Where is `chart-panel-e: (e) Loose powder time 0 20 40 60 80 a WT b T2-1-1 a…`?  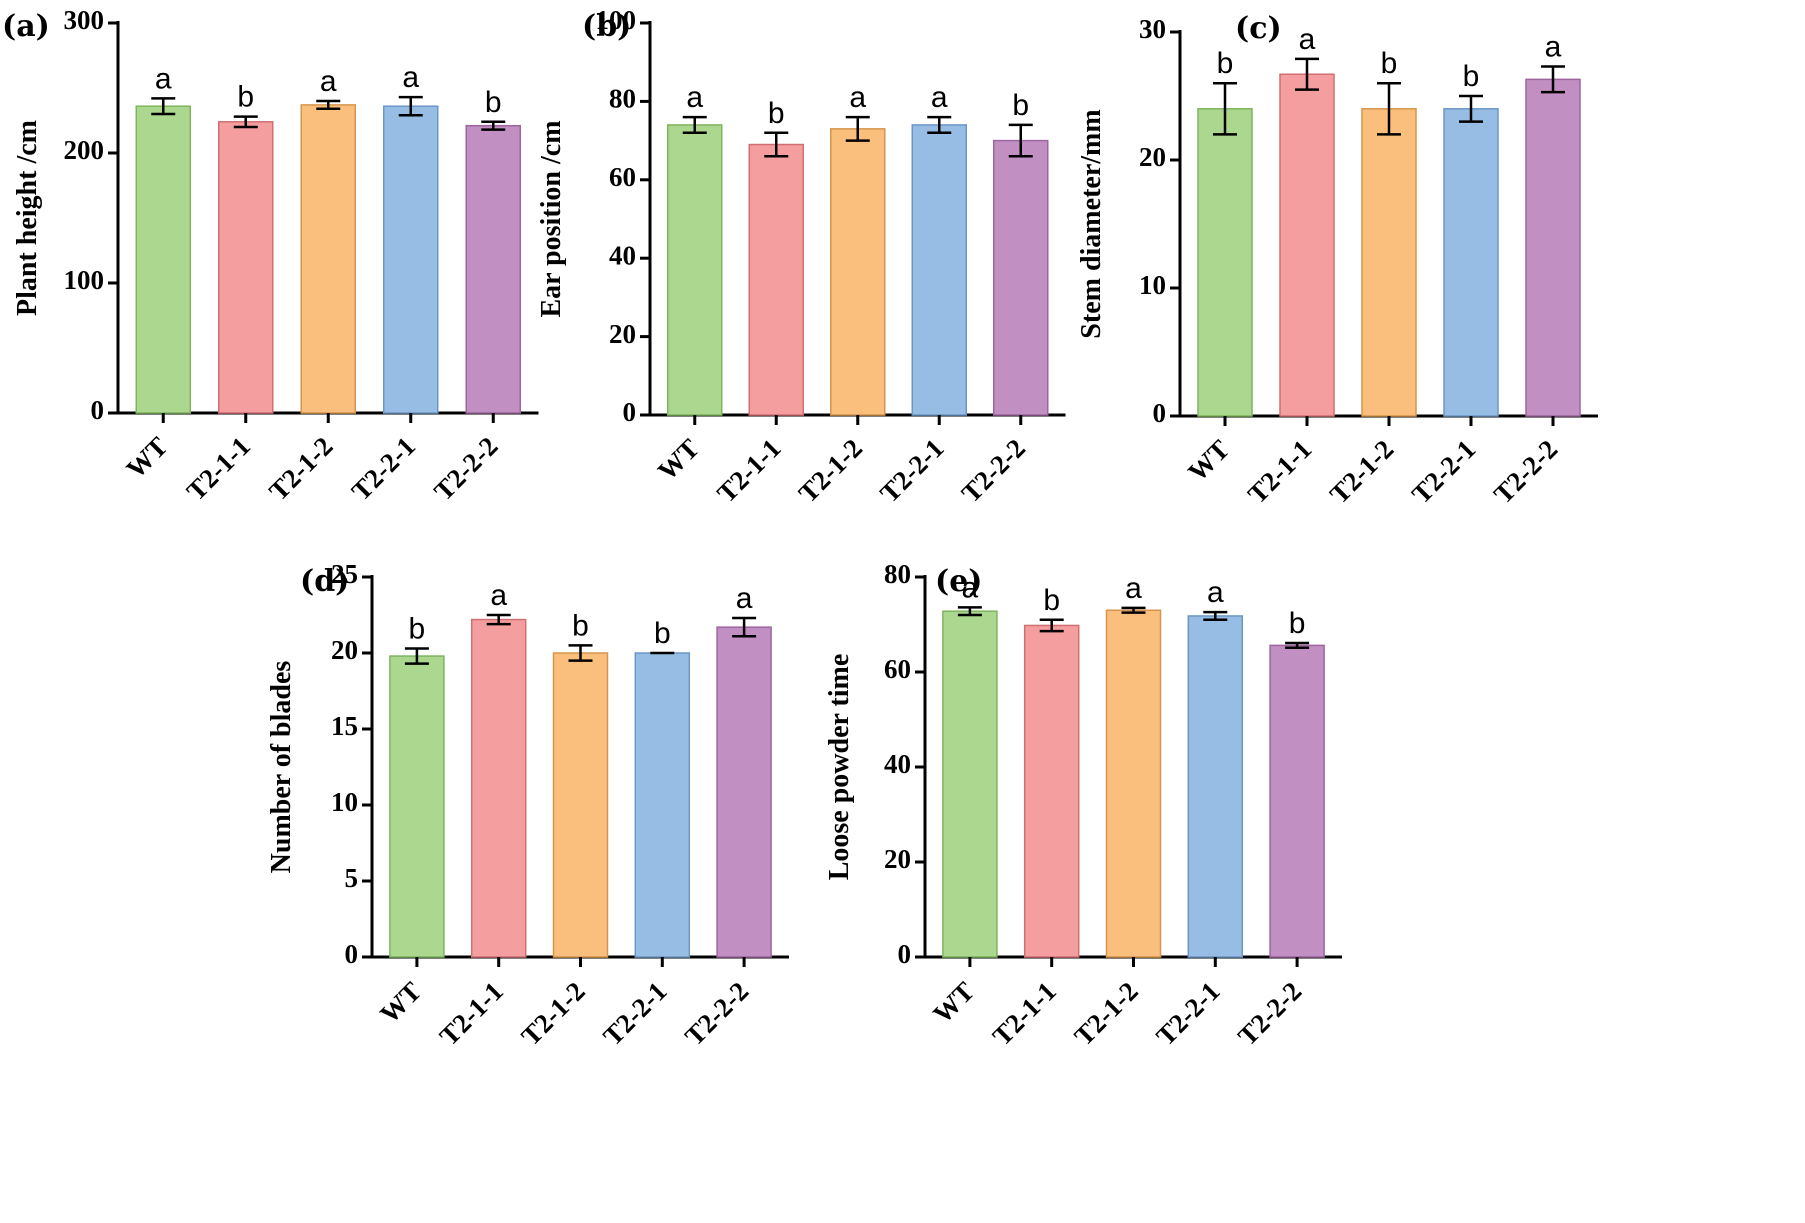 chart-panel-e: (e) Loose powder time 0 20 40 60 80 a WT b T2-1-1 a… is located at coordinates (1083, 805).